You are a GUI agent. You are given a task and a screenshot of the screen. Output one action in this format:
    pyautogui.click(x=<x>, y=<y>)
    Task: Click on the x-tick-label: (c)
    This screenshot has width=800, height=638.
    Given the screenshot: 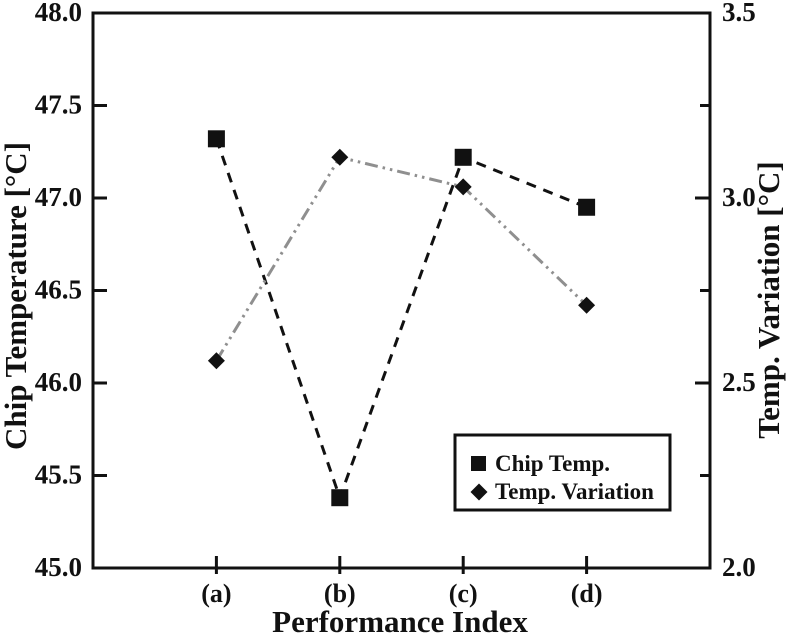 What is the action you would take?
    pyautogui.click(x=463, y=593)
    